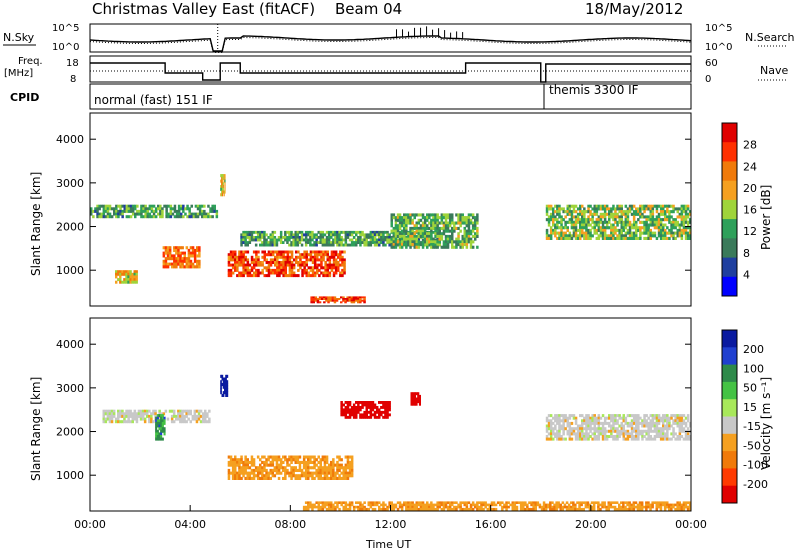  What do you see at coordinates (729, 210) in the screenshot?
I see `power-colorbar-swatches` at bounding box center [729, 210].